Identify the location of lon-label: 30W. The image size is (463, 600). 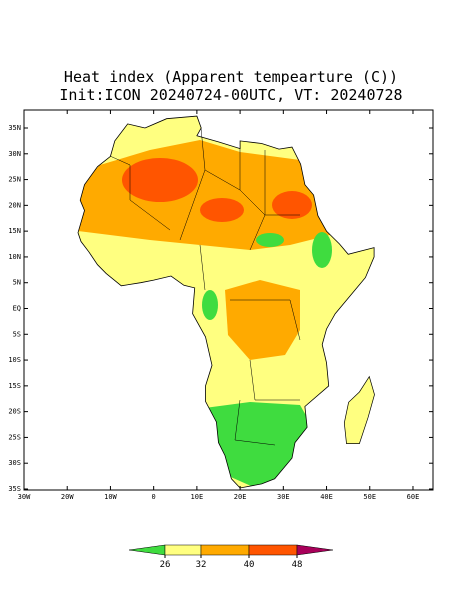
(24, 497).